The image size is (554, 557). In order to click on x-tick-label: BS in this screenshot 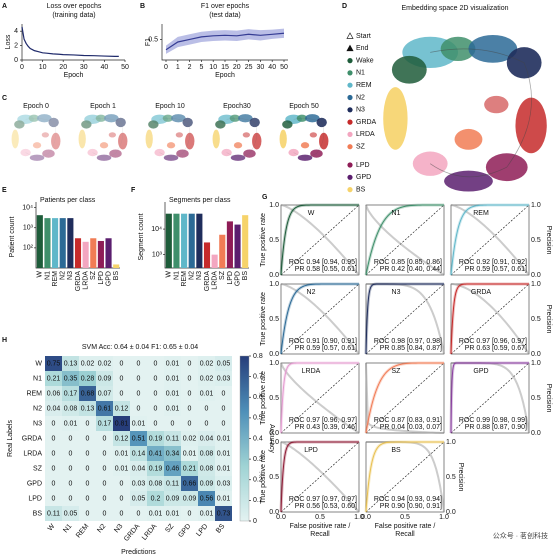, I will do `click(245, 276)`.